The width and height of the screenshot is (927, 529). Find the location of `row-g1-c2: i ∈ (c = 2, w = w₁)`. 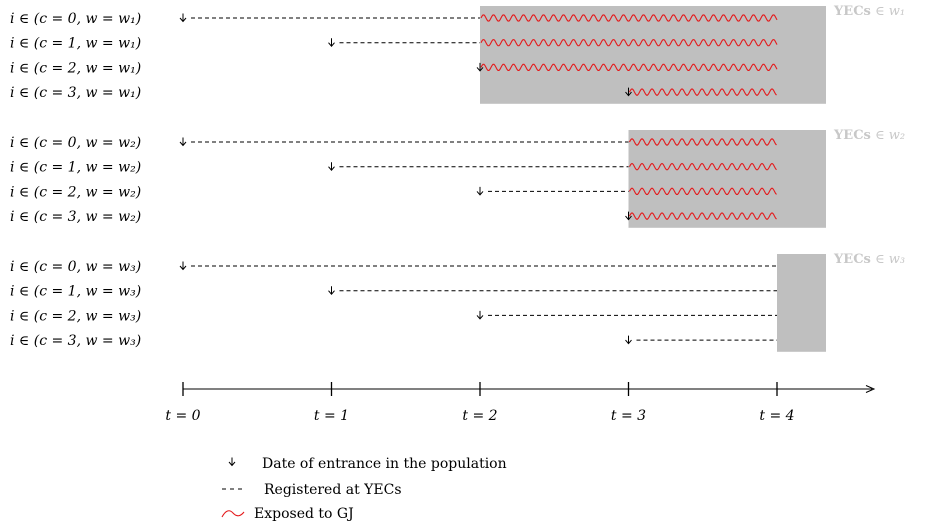

row-g1-c2: i ∈ (c = 2, w = w₁) is located at coordinates (394, 68).